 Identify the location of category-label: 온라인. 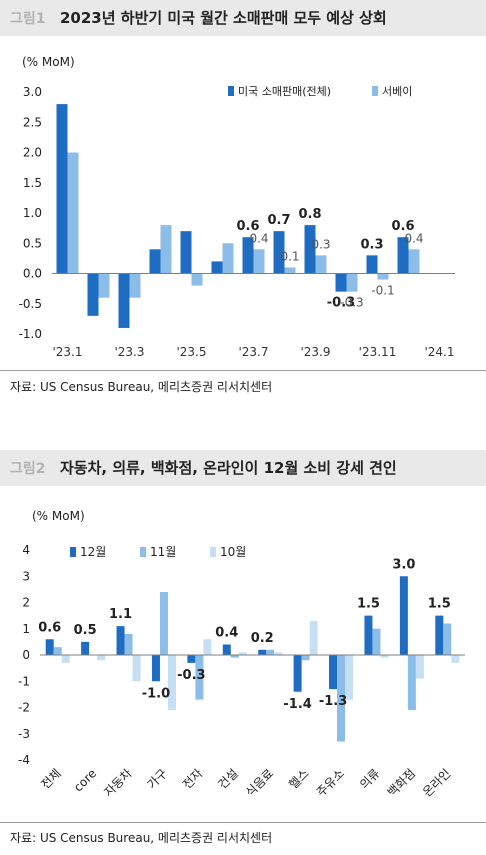
(436, 782).